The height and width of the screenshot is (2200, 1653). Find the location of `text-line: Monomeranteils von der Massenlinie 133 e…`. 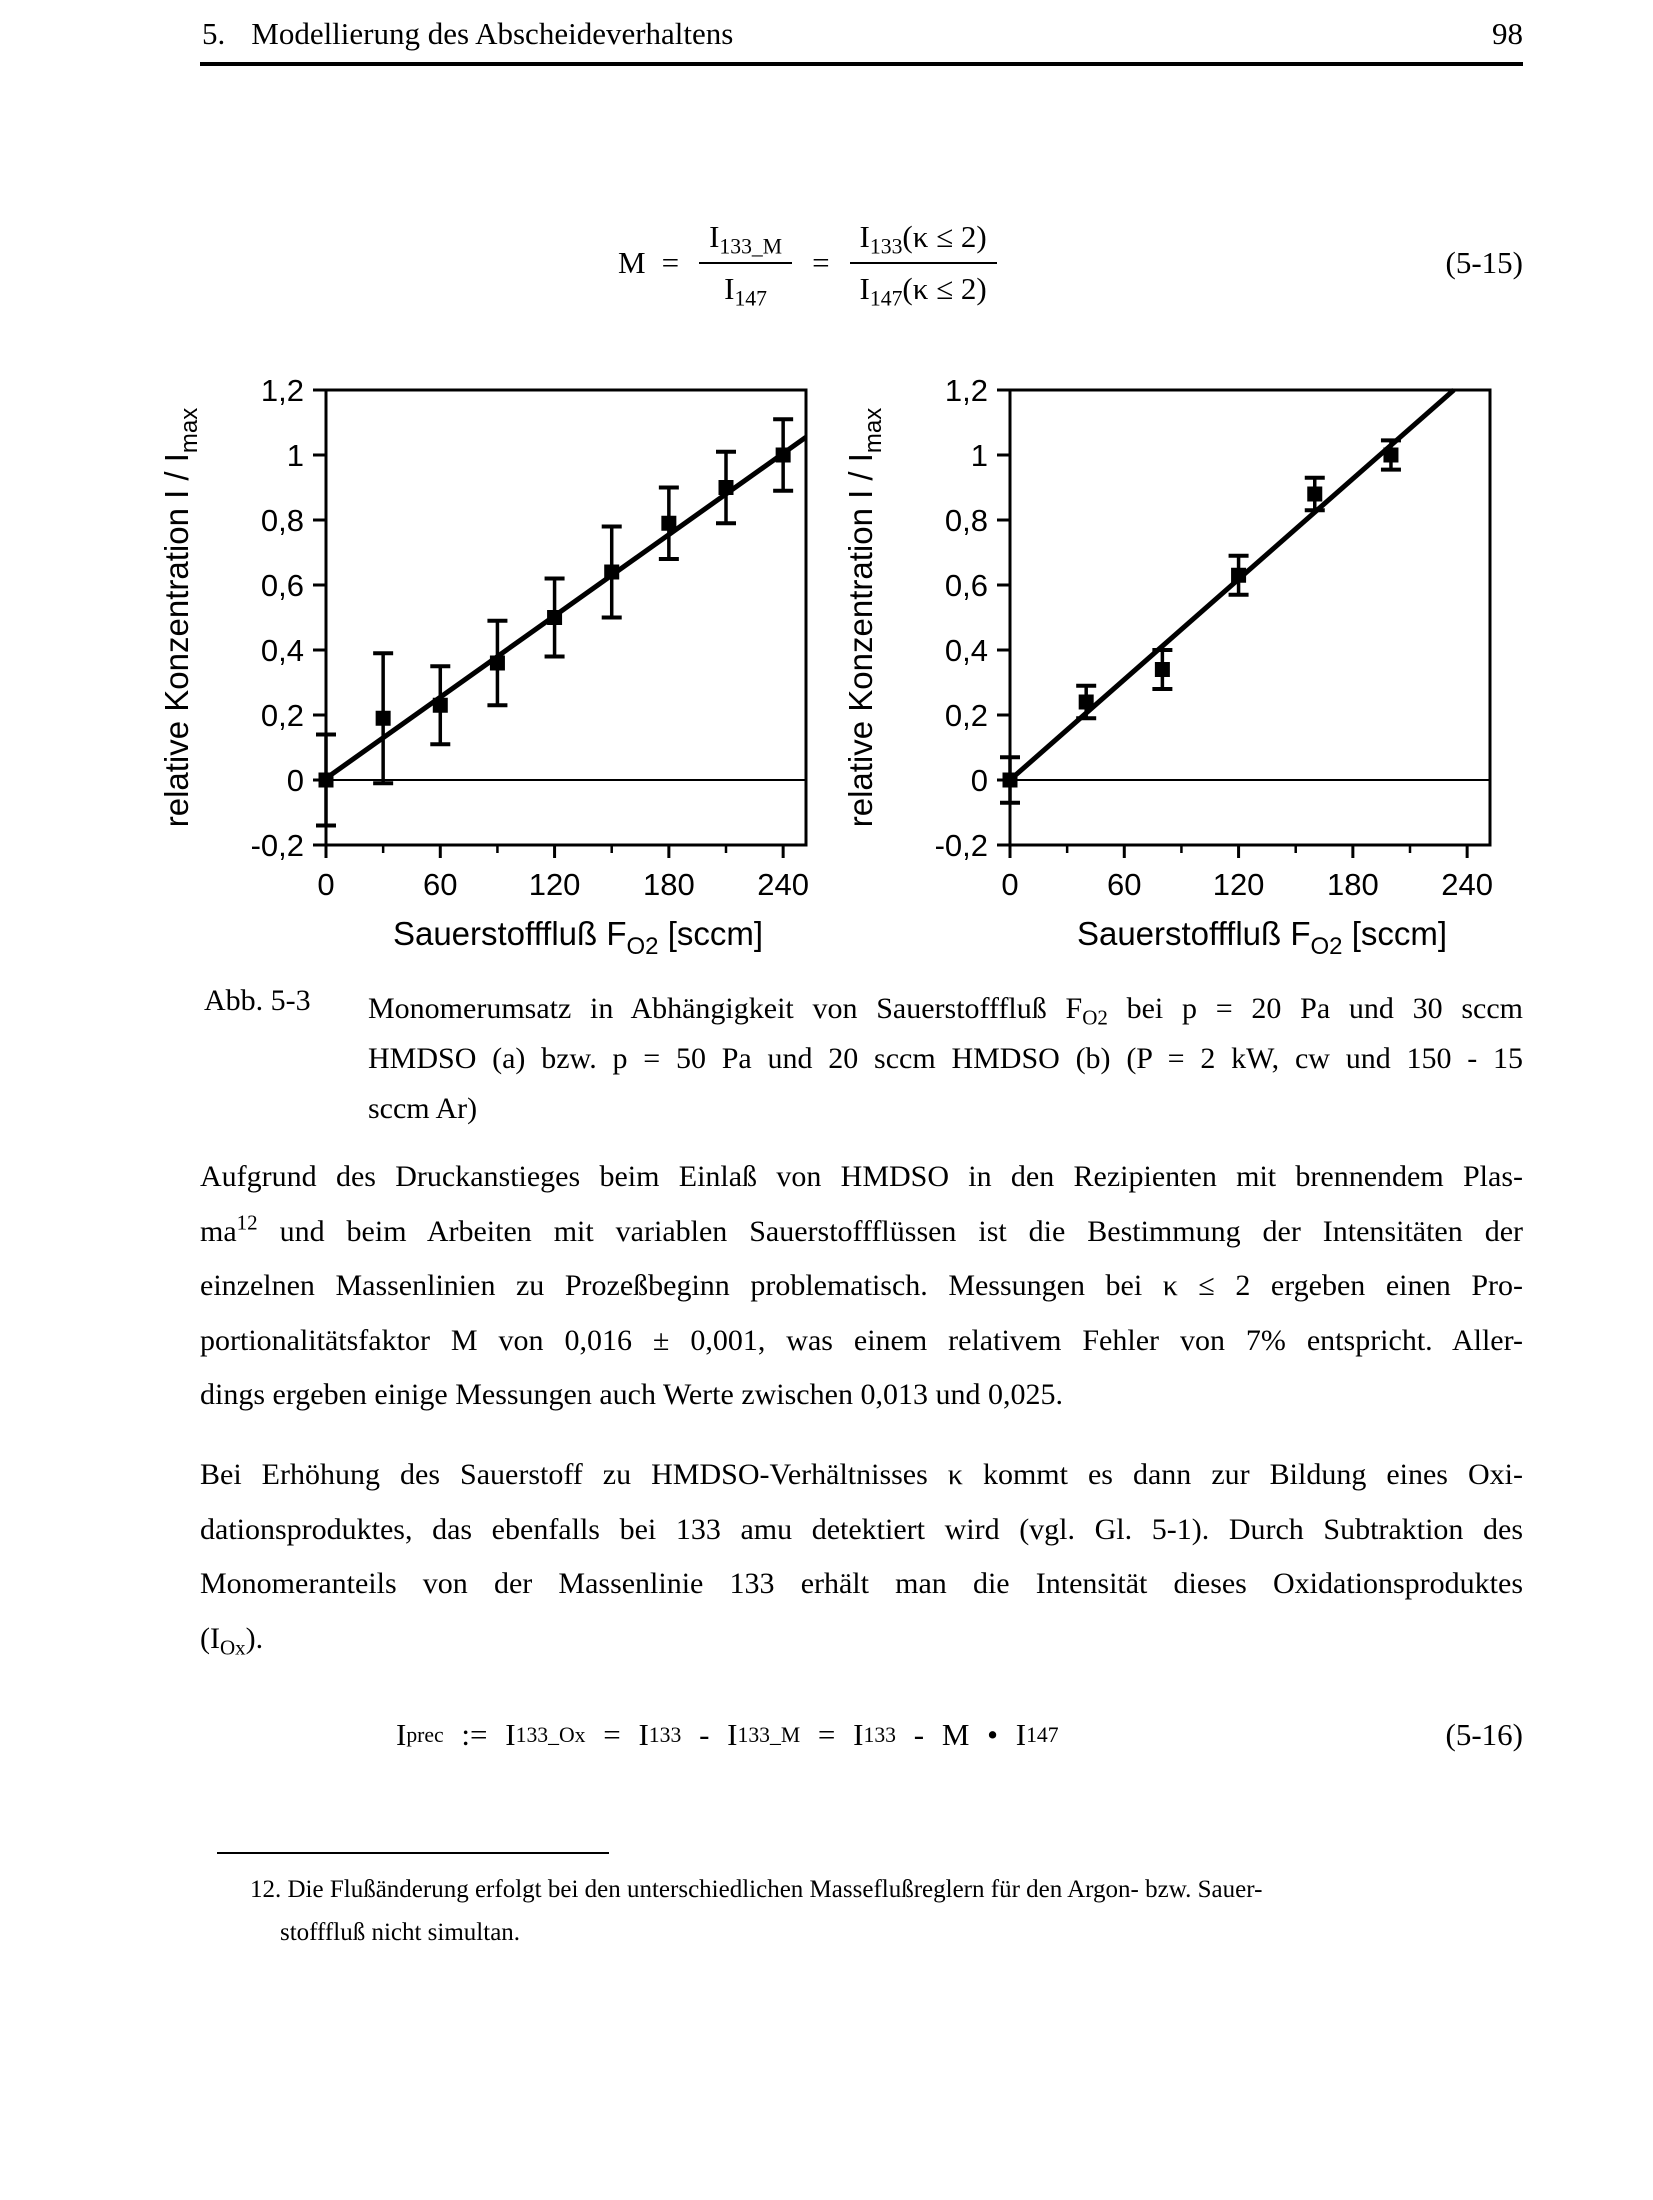

text-line: Monomeranteils von der Massenlinie 133 e… is located at coordinates (861, 1583).